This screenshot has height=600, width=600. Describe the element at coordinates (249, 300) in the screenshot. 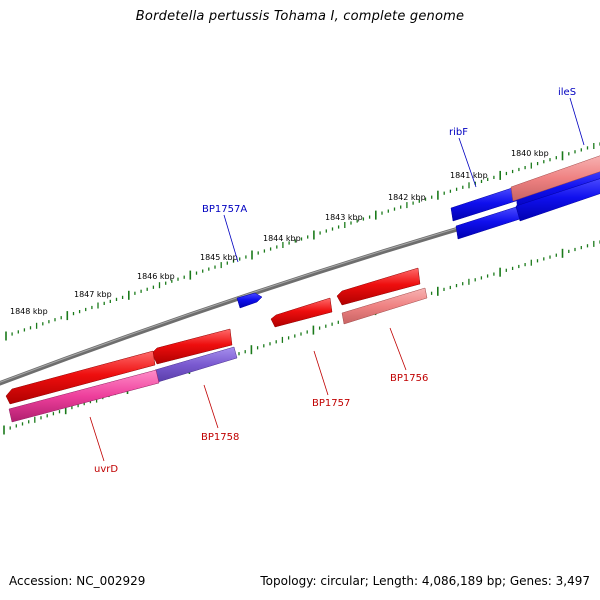

I see `gene-BP1757A-arrow` at that location.